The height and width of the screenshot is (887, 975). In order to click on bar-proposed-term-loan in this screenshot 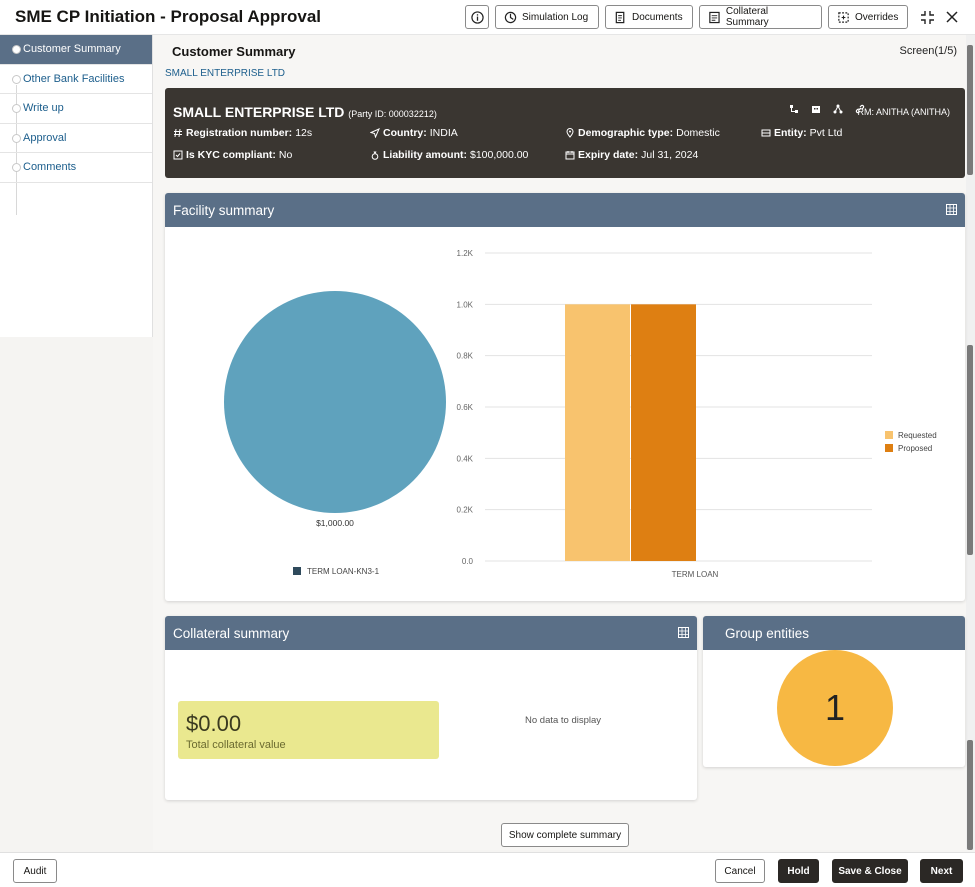, I will do `click(663, 432)`.